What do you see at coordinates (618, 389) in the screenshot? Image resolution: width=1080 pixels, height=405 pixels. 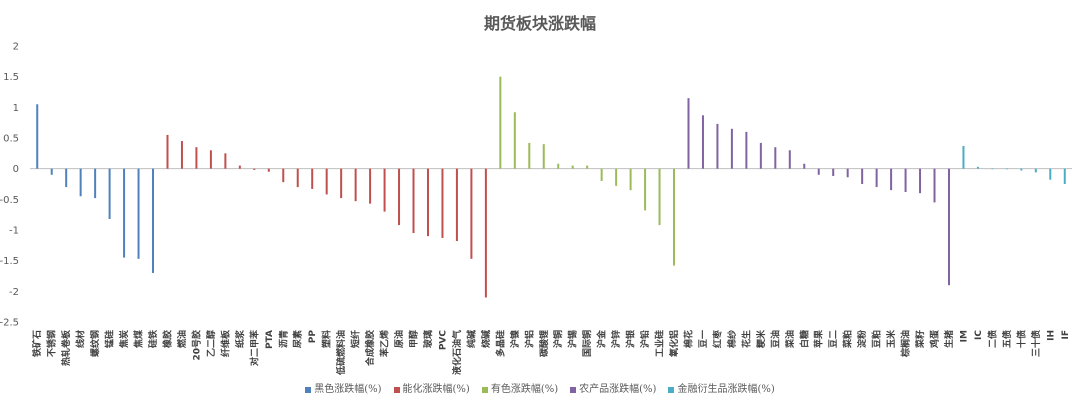 I see `legend-label: 农产品涨跌幅(%)` at bounding box center [618, 389].